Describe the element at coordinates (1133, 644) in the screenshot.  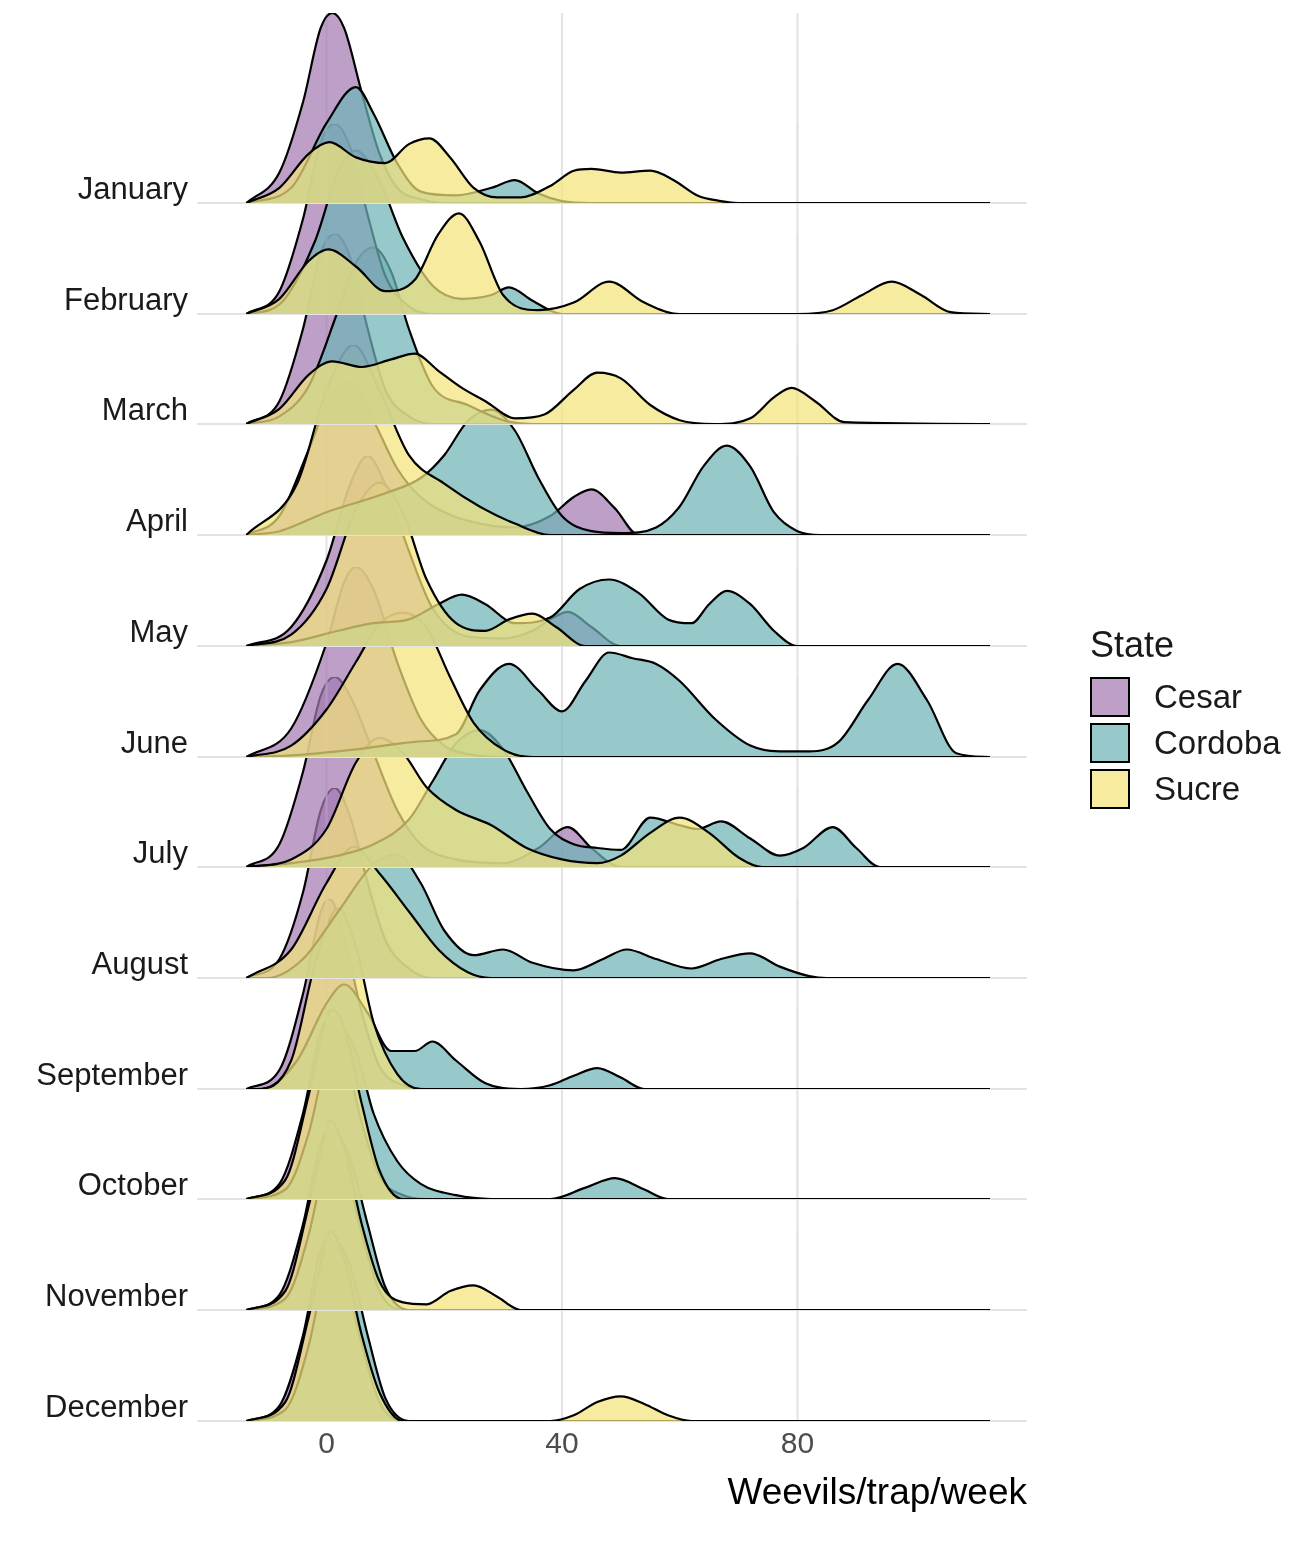
I see `legend-title: State` at that location.